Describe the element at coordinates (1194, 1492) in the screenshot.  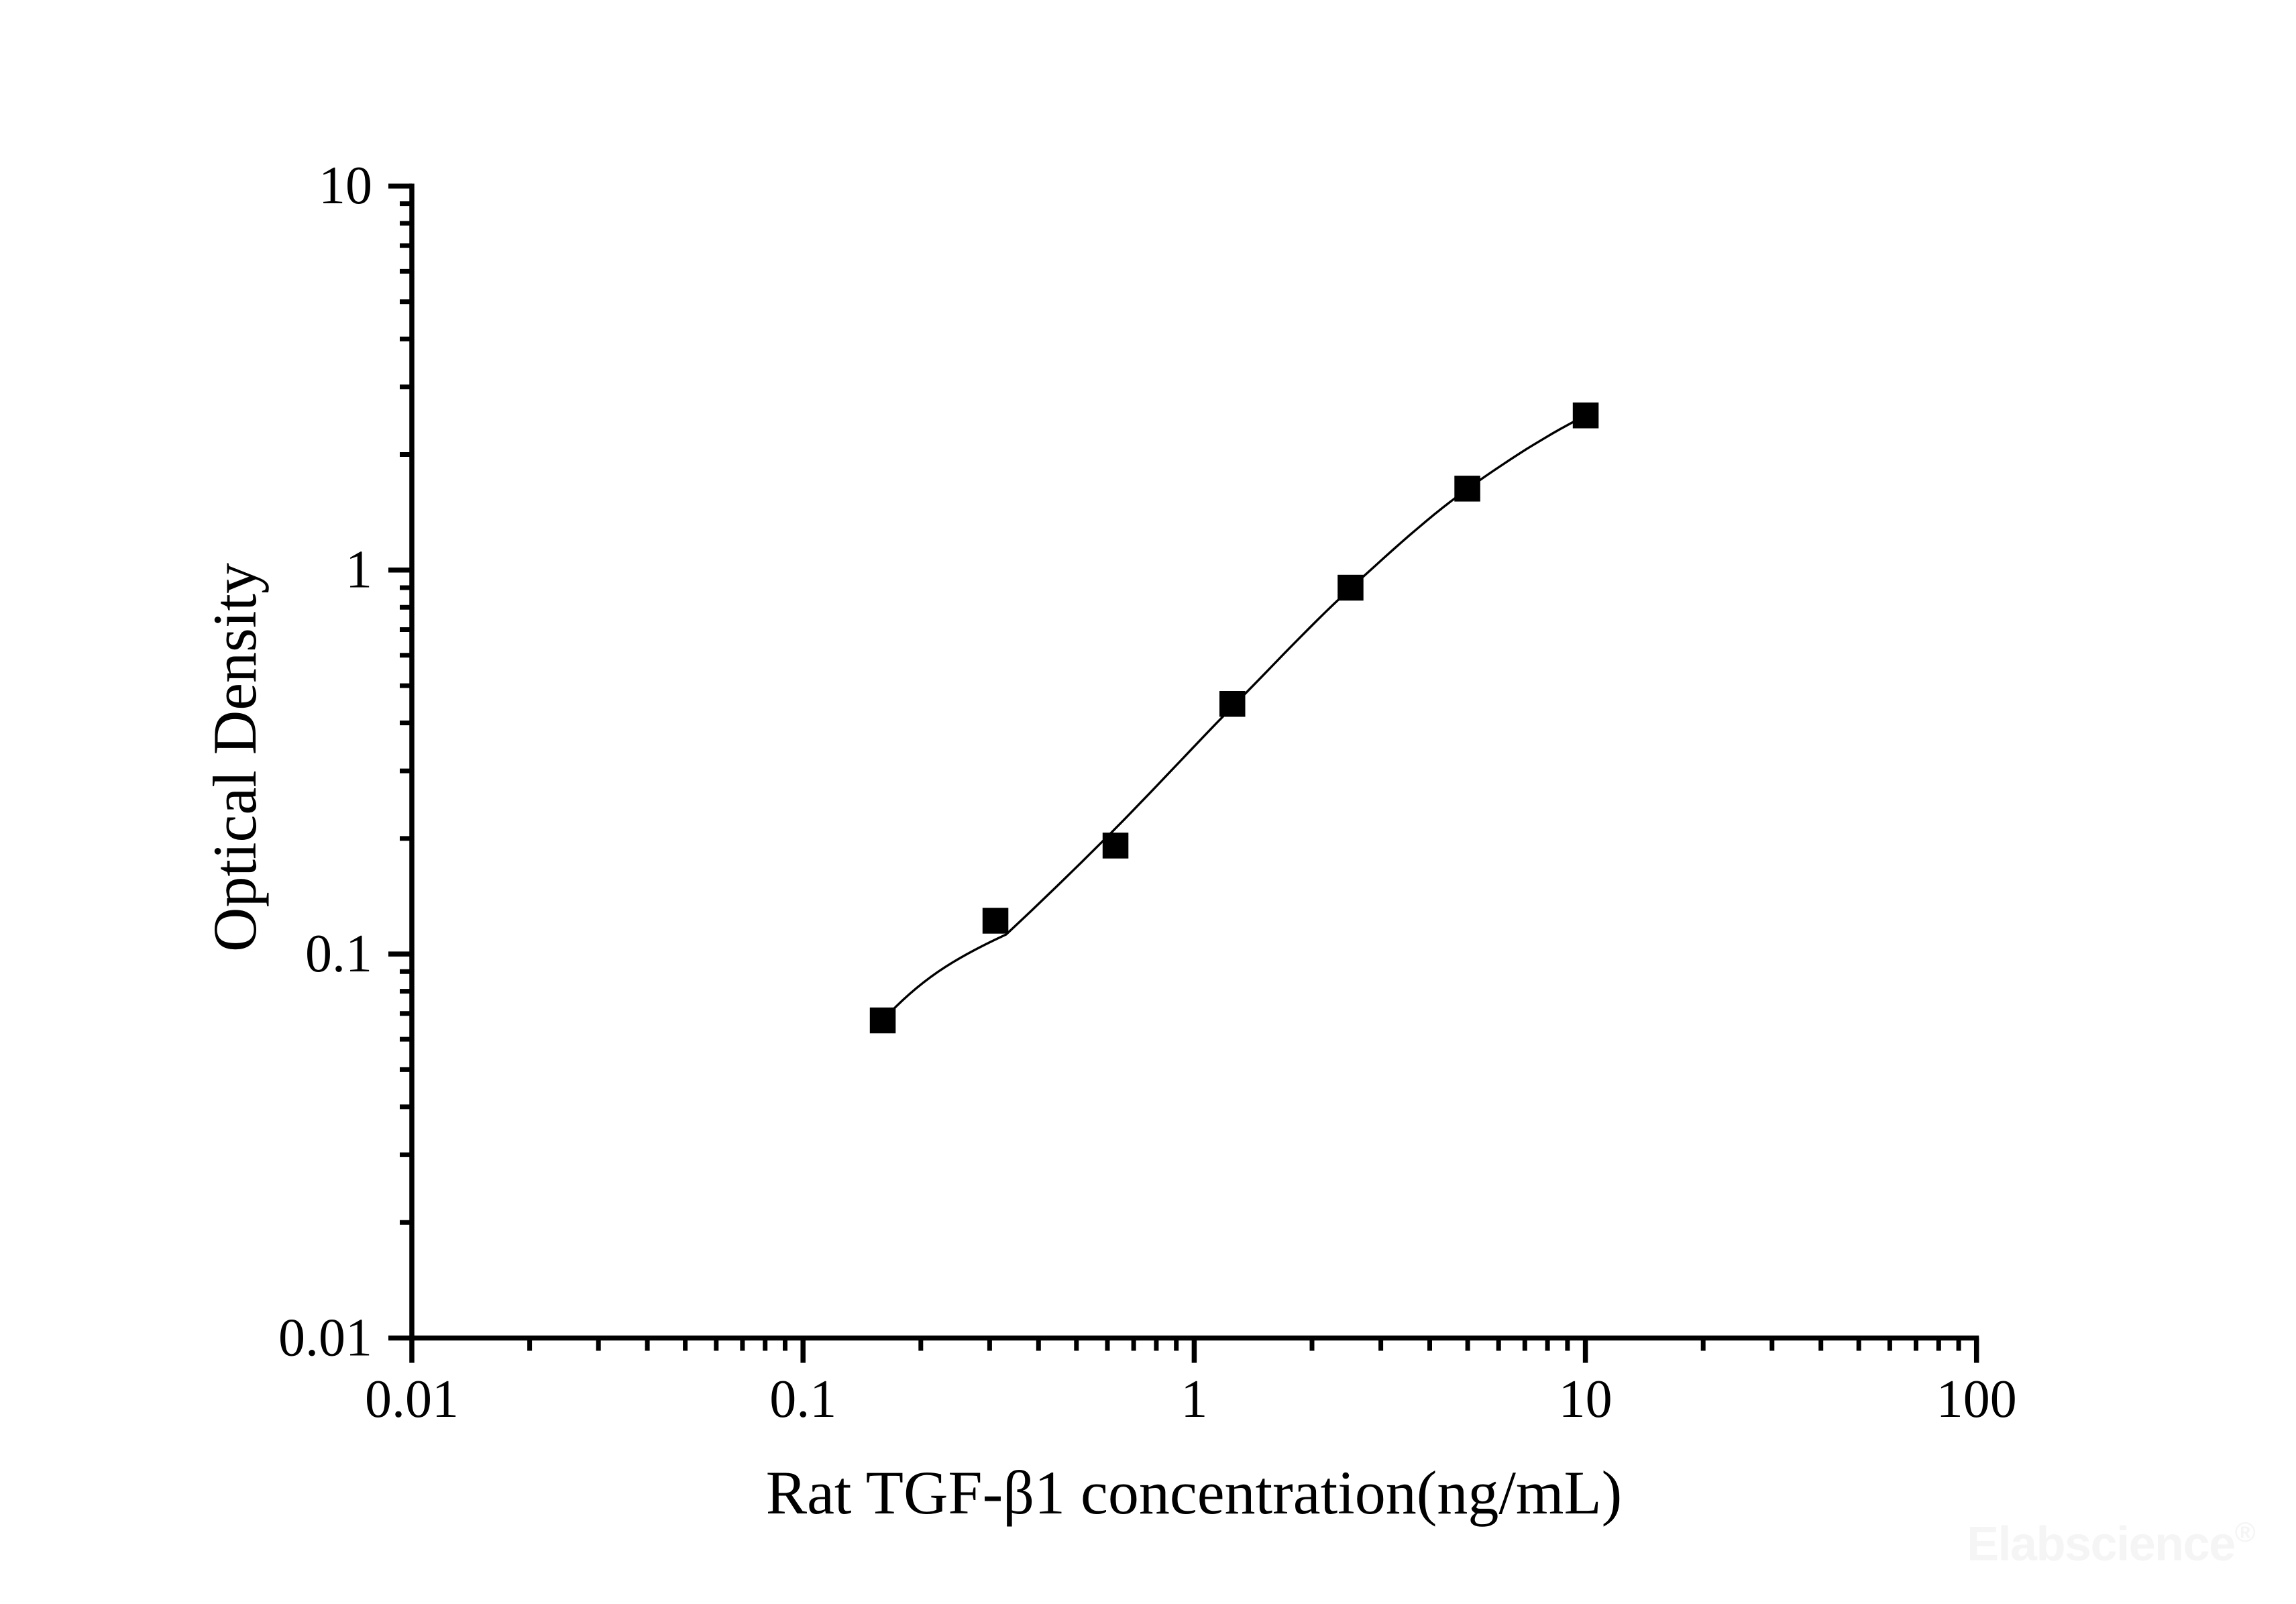
I see `svg-text:Rat TGF-β1 concentration(ng/mL: Rat TGF-β1 concentration(ng/mL)` at that location.